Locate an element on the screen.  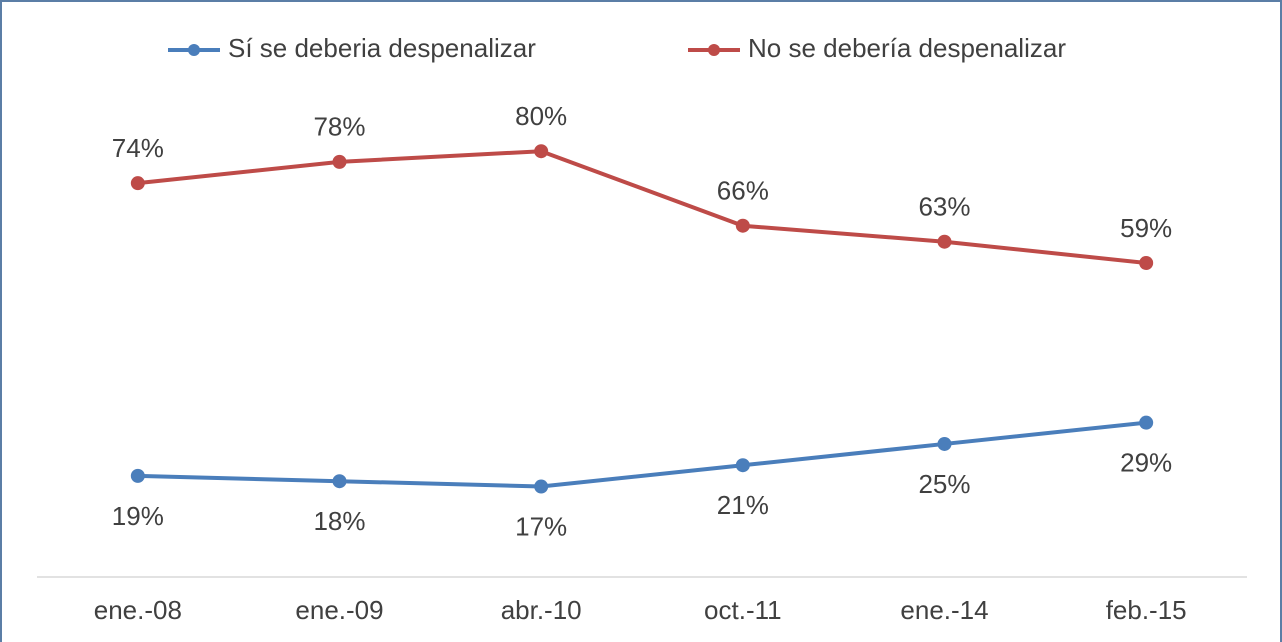
x-tick-label: abr.-10 is located at coordinates (541, 610).